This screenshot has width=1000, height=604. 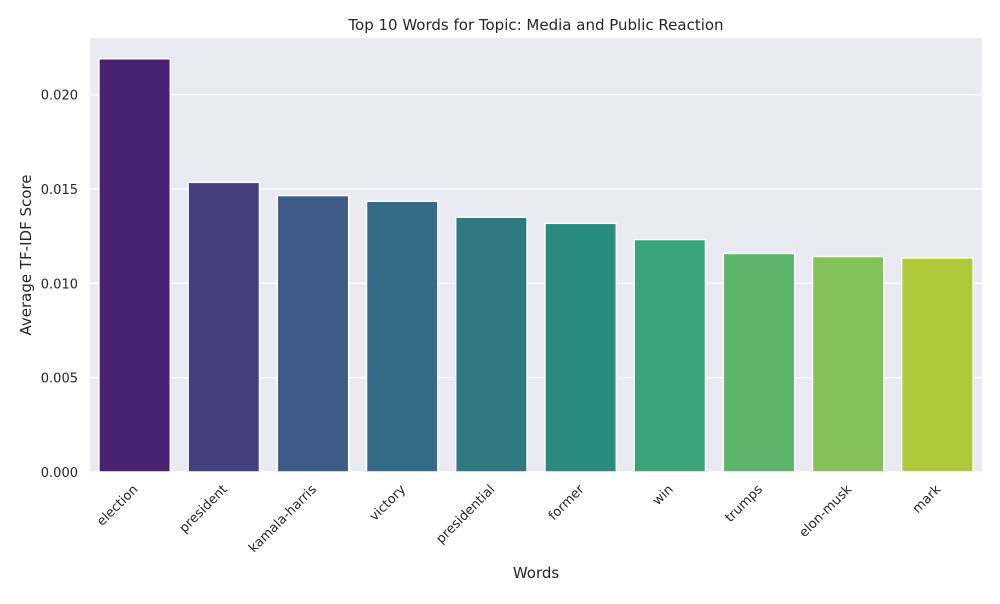 What do you see at coordinates (59, 190) in the screenshot?
I see `y-tick-label: 0.015` at bounding box center [59, 190].